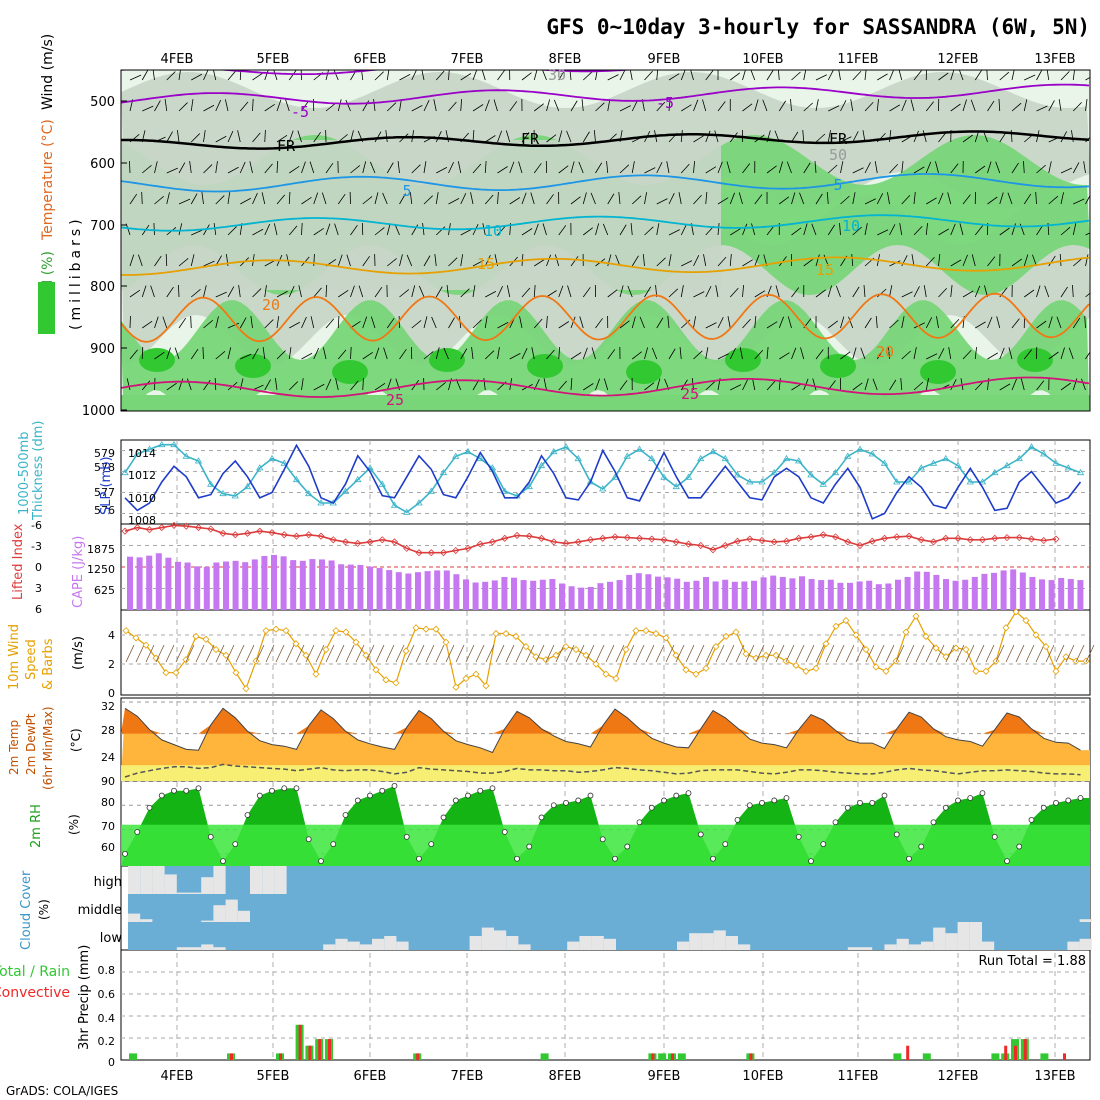  What do you see at coordinates (111, 938) in the screenshot?
I see `cloud-level-label: low` at bounding box center [111, 938].